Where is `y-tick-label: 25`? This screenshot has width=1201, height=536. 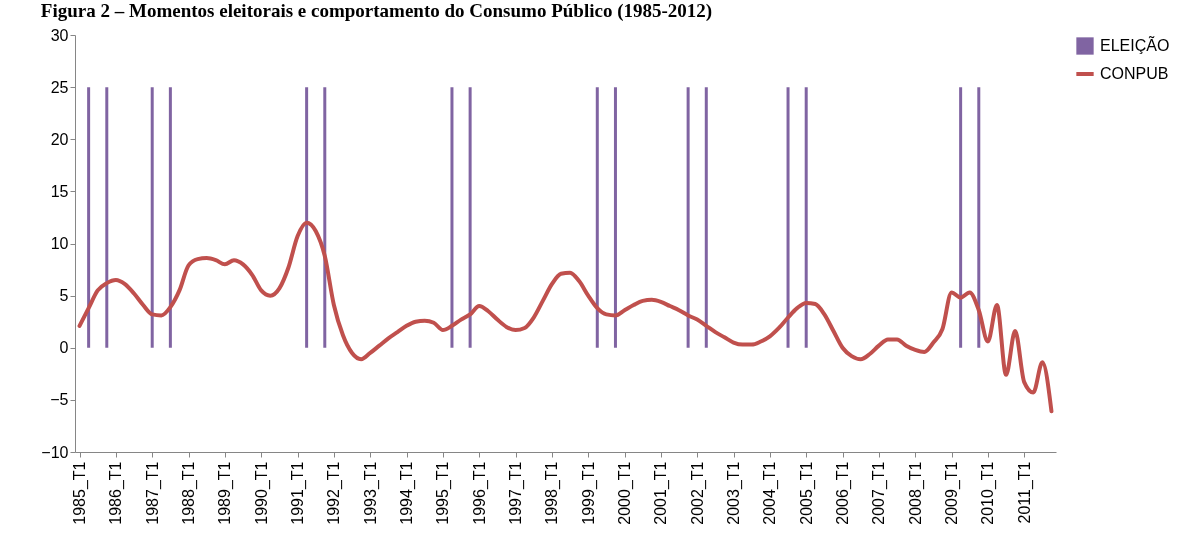
y-tick-label: 25 is located at coordinates (59, 87).